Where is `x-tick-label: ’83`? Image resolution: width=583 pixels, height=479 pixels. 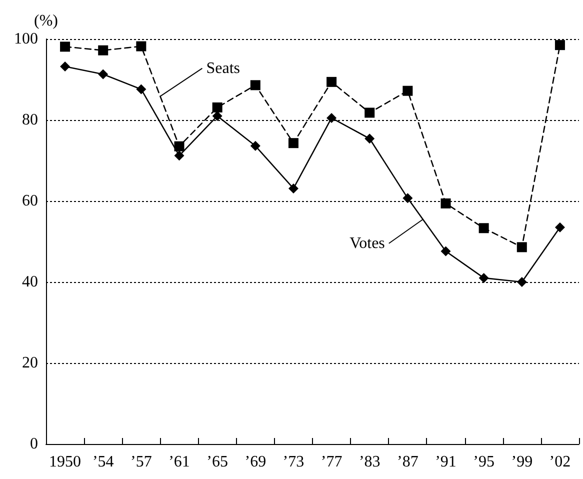
x-tick-label: ’83 is located at coordinates (369, 462).